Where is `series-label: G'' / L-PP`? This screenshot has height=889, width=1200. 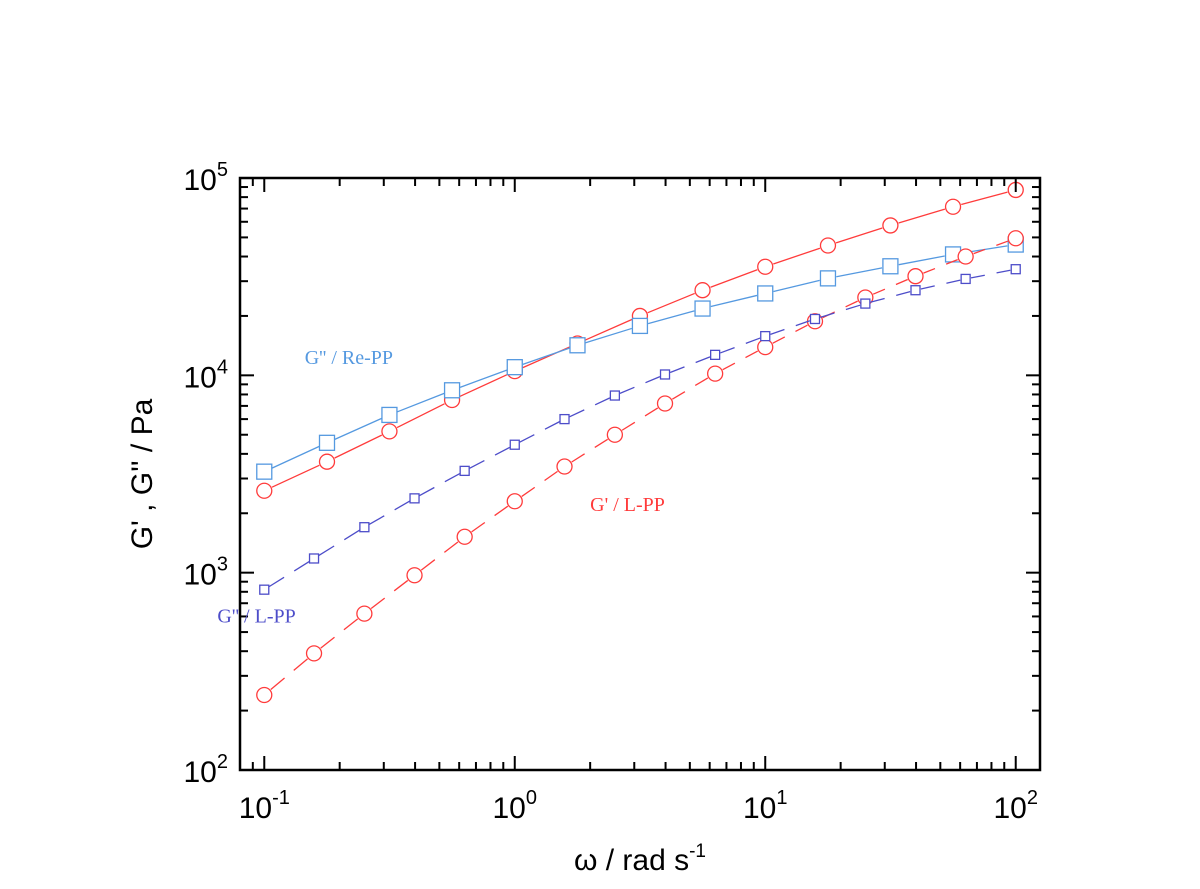 series-label: G'' / L-PP is located at coordinates (256, 616).